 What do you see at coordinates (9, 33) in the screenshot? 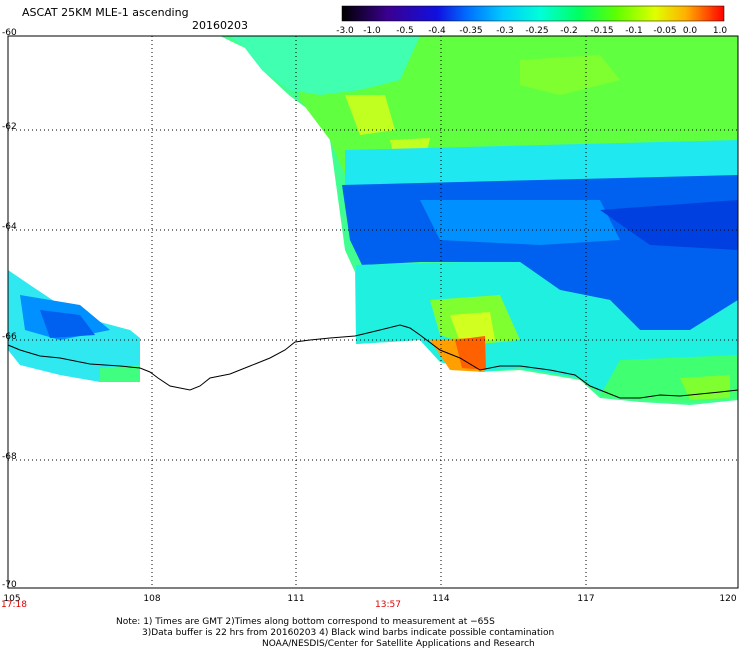
I see `y-tick-label: -60` at bounding box center [9, 33].